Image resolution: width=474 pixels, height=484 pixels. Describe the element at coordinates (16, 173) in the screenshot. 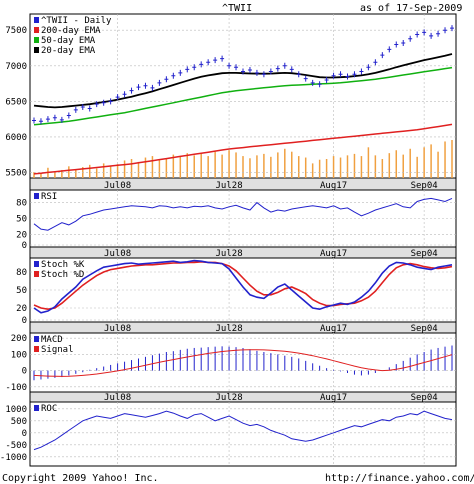

I see `price-y-tick-0: 5500` at that location.